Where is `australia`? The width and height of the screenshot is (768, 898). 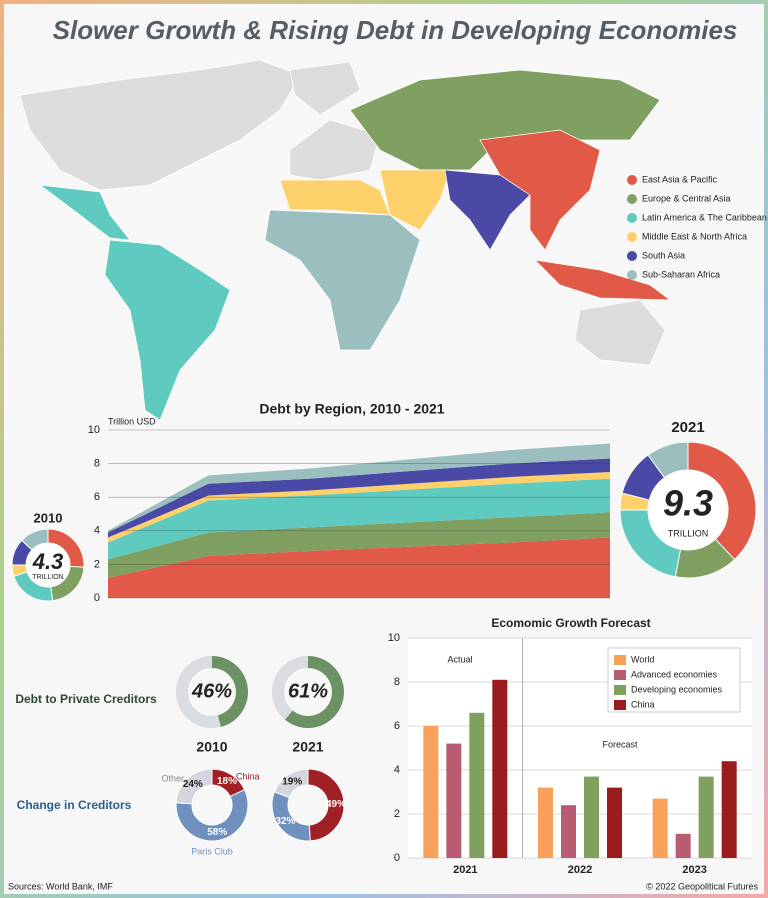
australia is located at coordinates (620, 332).